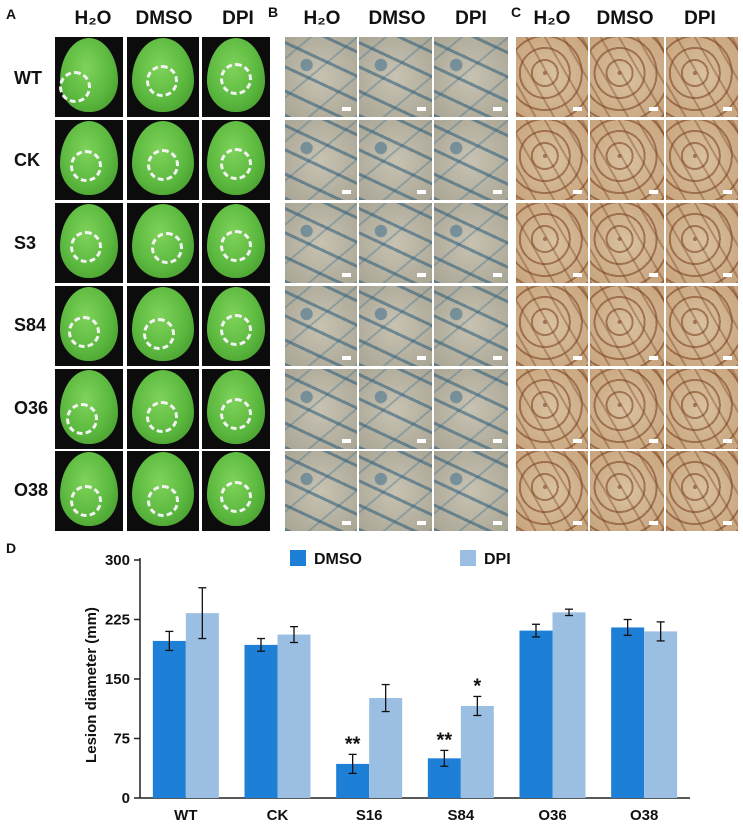 Image resolution: width=743 pixels, height=830 pixels. I want to click on panel-b-label: B, so click(273, 12).